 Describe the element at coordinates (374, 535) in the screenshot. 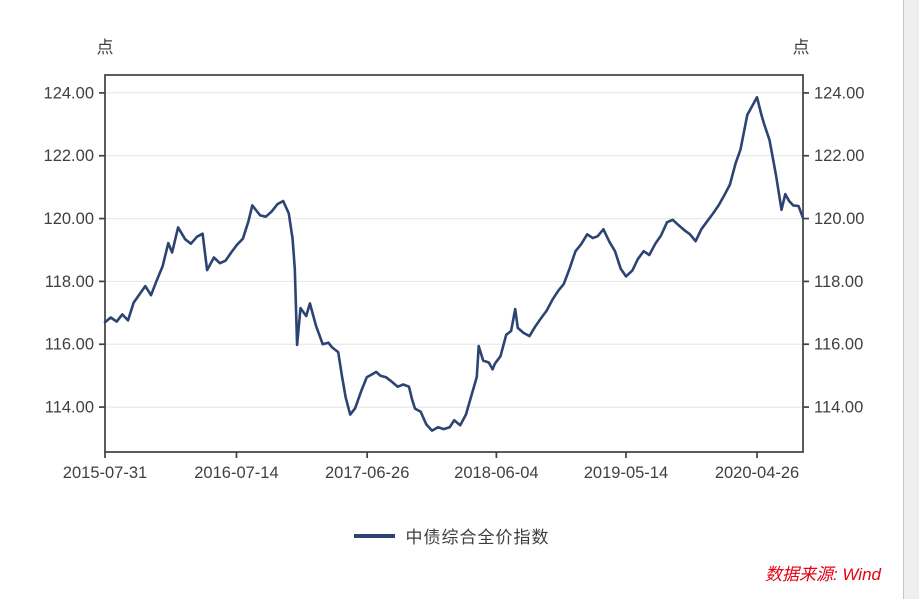

I see `legend-line-swatch` at that location.